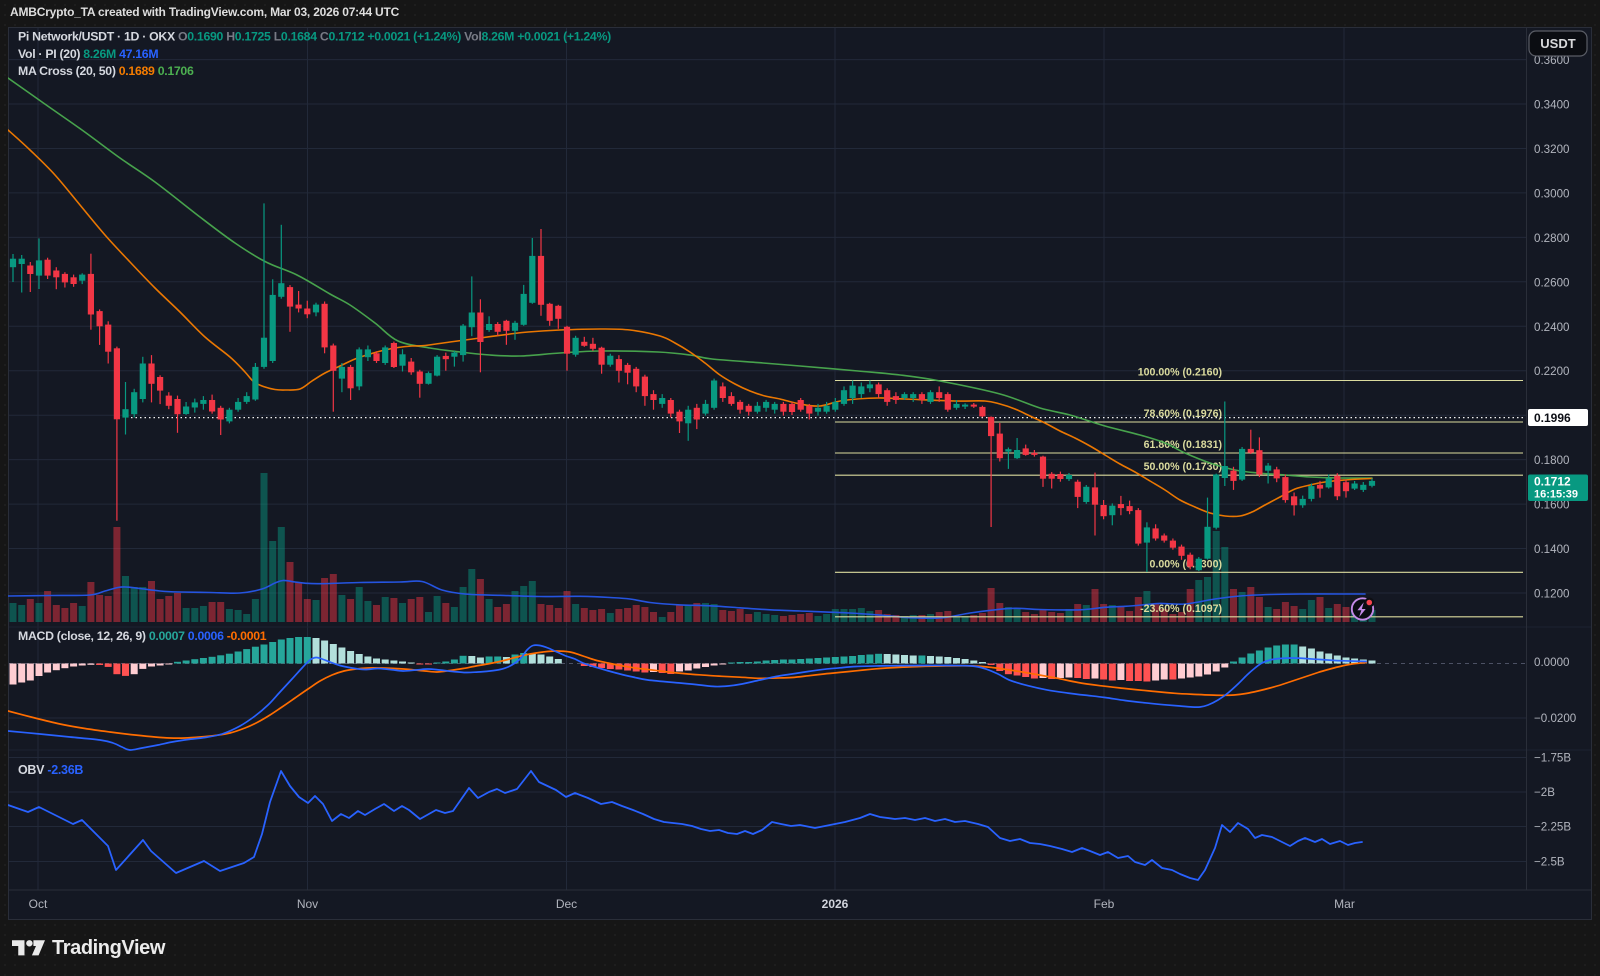 The height and width of the screenshot is (976, 1600). I want to click on svg-text: 0.1600, so click(1551, 505).